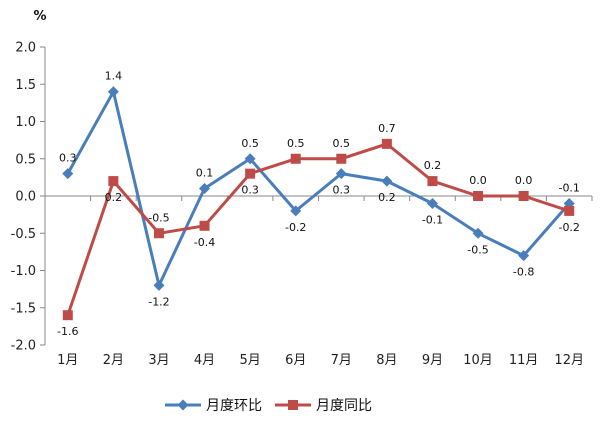  Describe the element at coordinates (23, 271) in the screenshot. I see `y-tick-label: -1.0` at that location.